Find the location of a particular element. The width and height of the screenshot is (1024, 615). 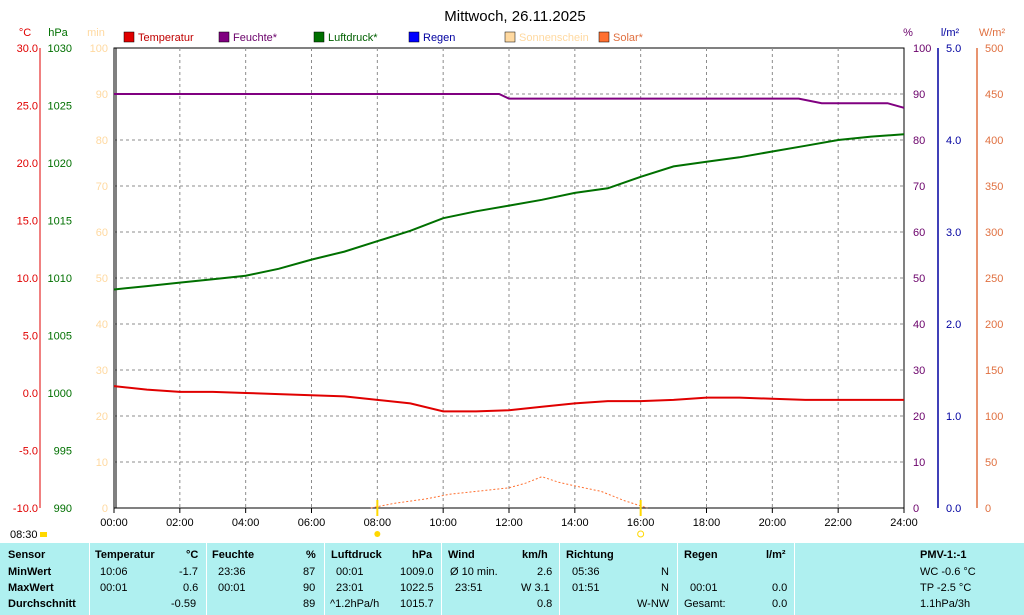

axis-tick-Wm: 100 is located at coordinates (994, 417).